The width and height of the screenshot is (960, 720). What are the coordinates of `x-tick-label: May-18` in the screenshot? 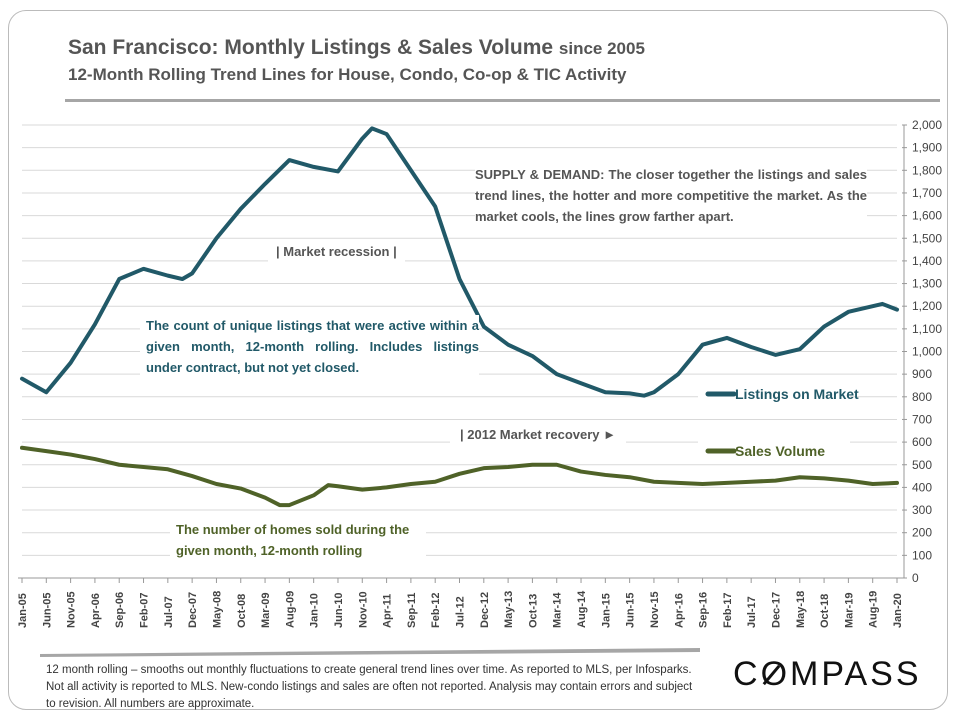 It's located at (801, 609).